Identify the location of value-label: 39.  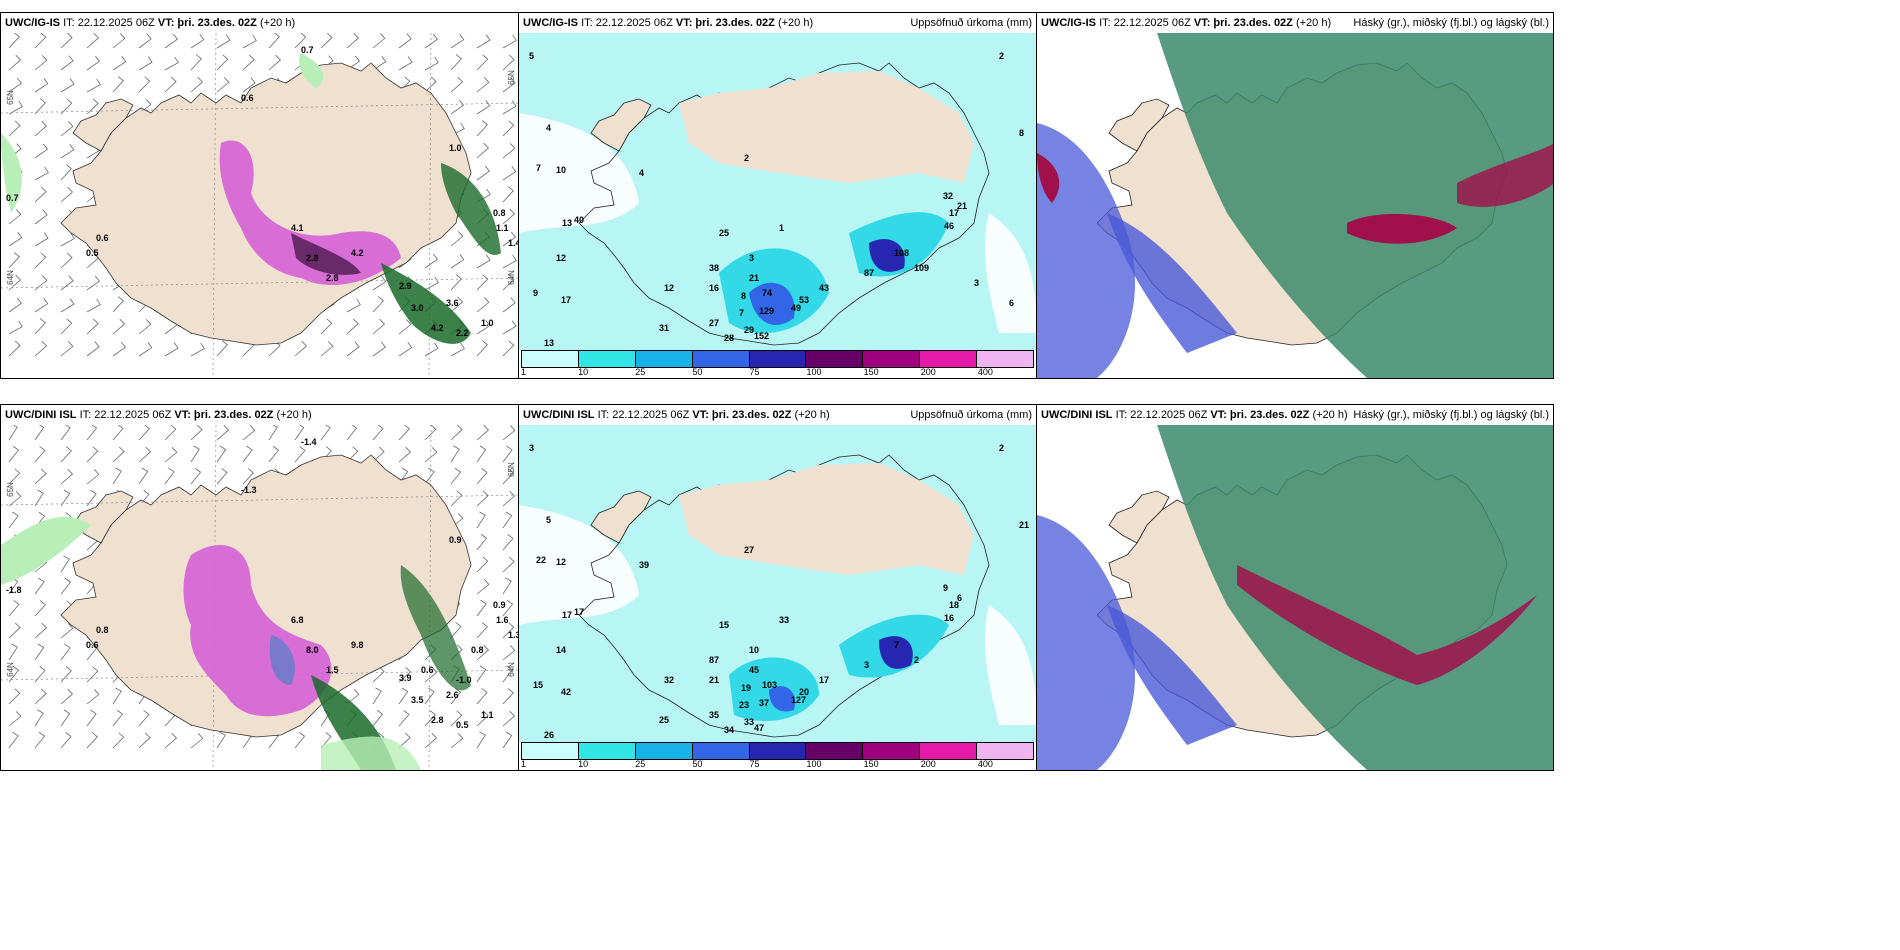
(644, 565).